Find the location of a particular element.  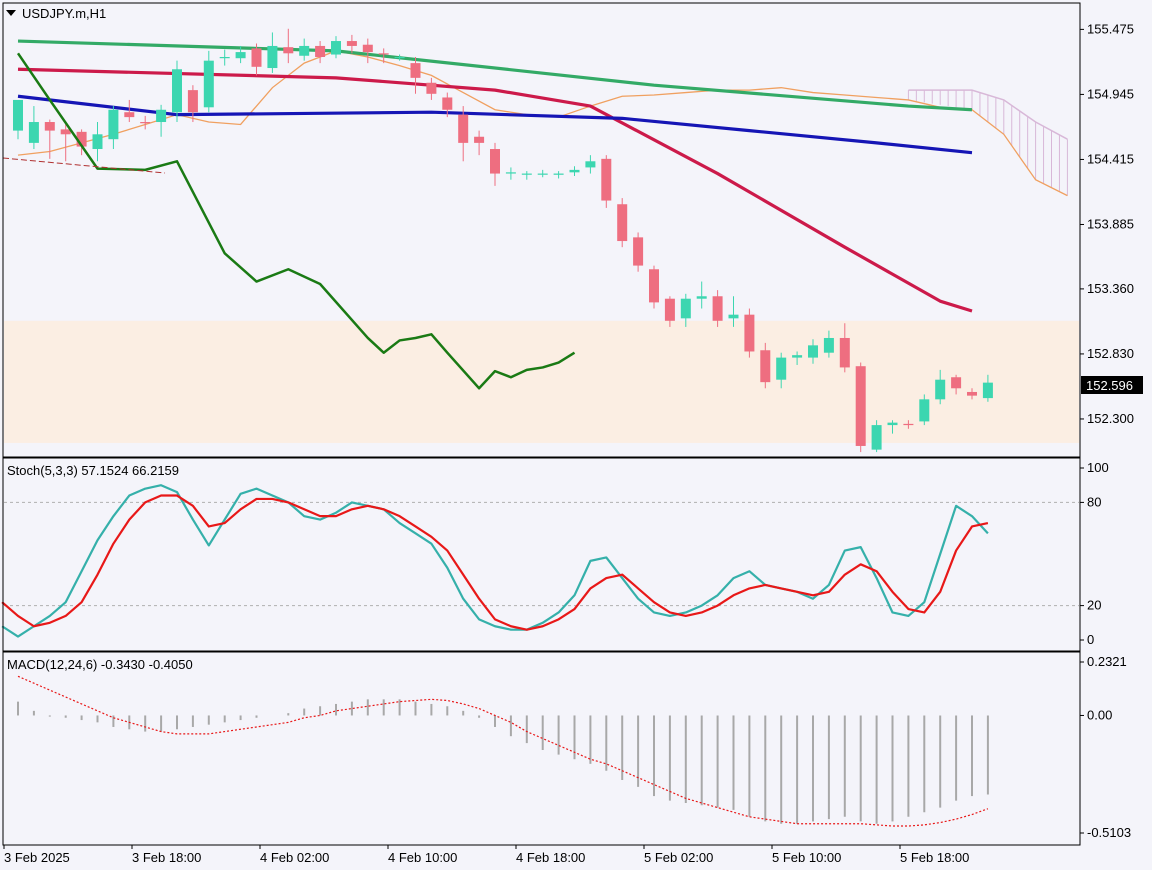

current-price-label: 152.596 is located at coordinates (1109, 385).